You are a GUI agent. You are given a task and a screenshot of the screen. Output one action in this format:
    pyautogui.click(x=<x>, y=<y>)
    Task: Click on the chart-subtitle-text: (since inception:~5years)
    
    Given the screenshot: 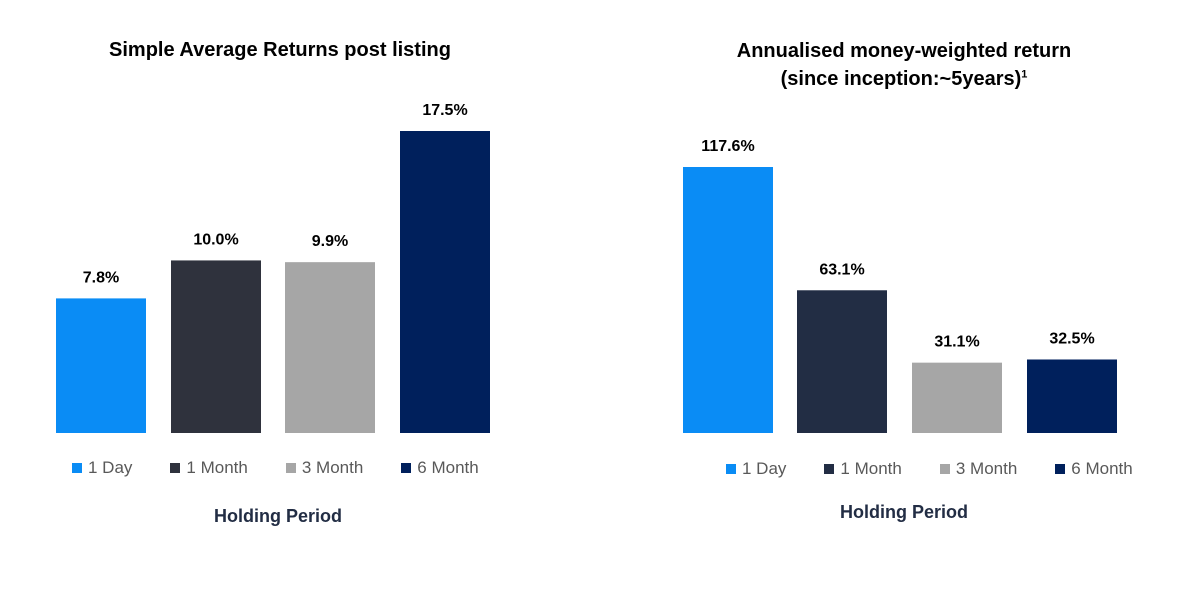 What is the action you would take?
    pyautogui.click(x=901, y=79)
    